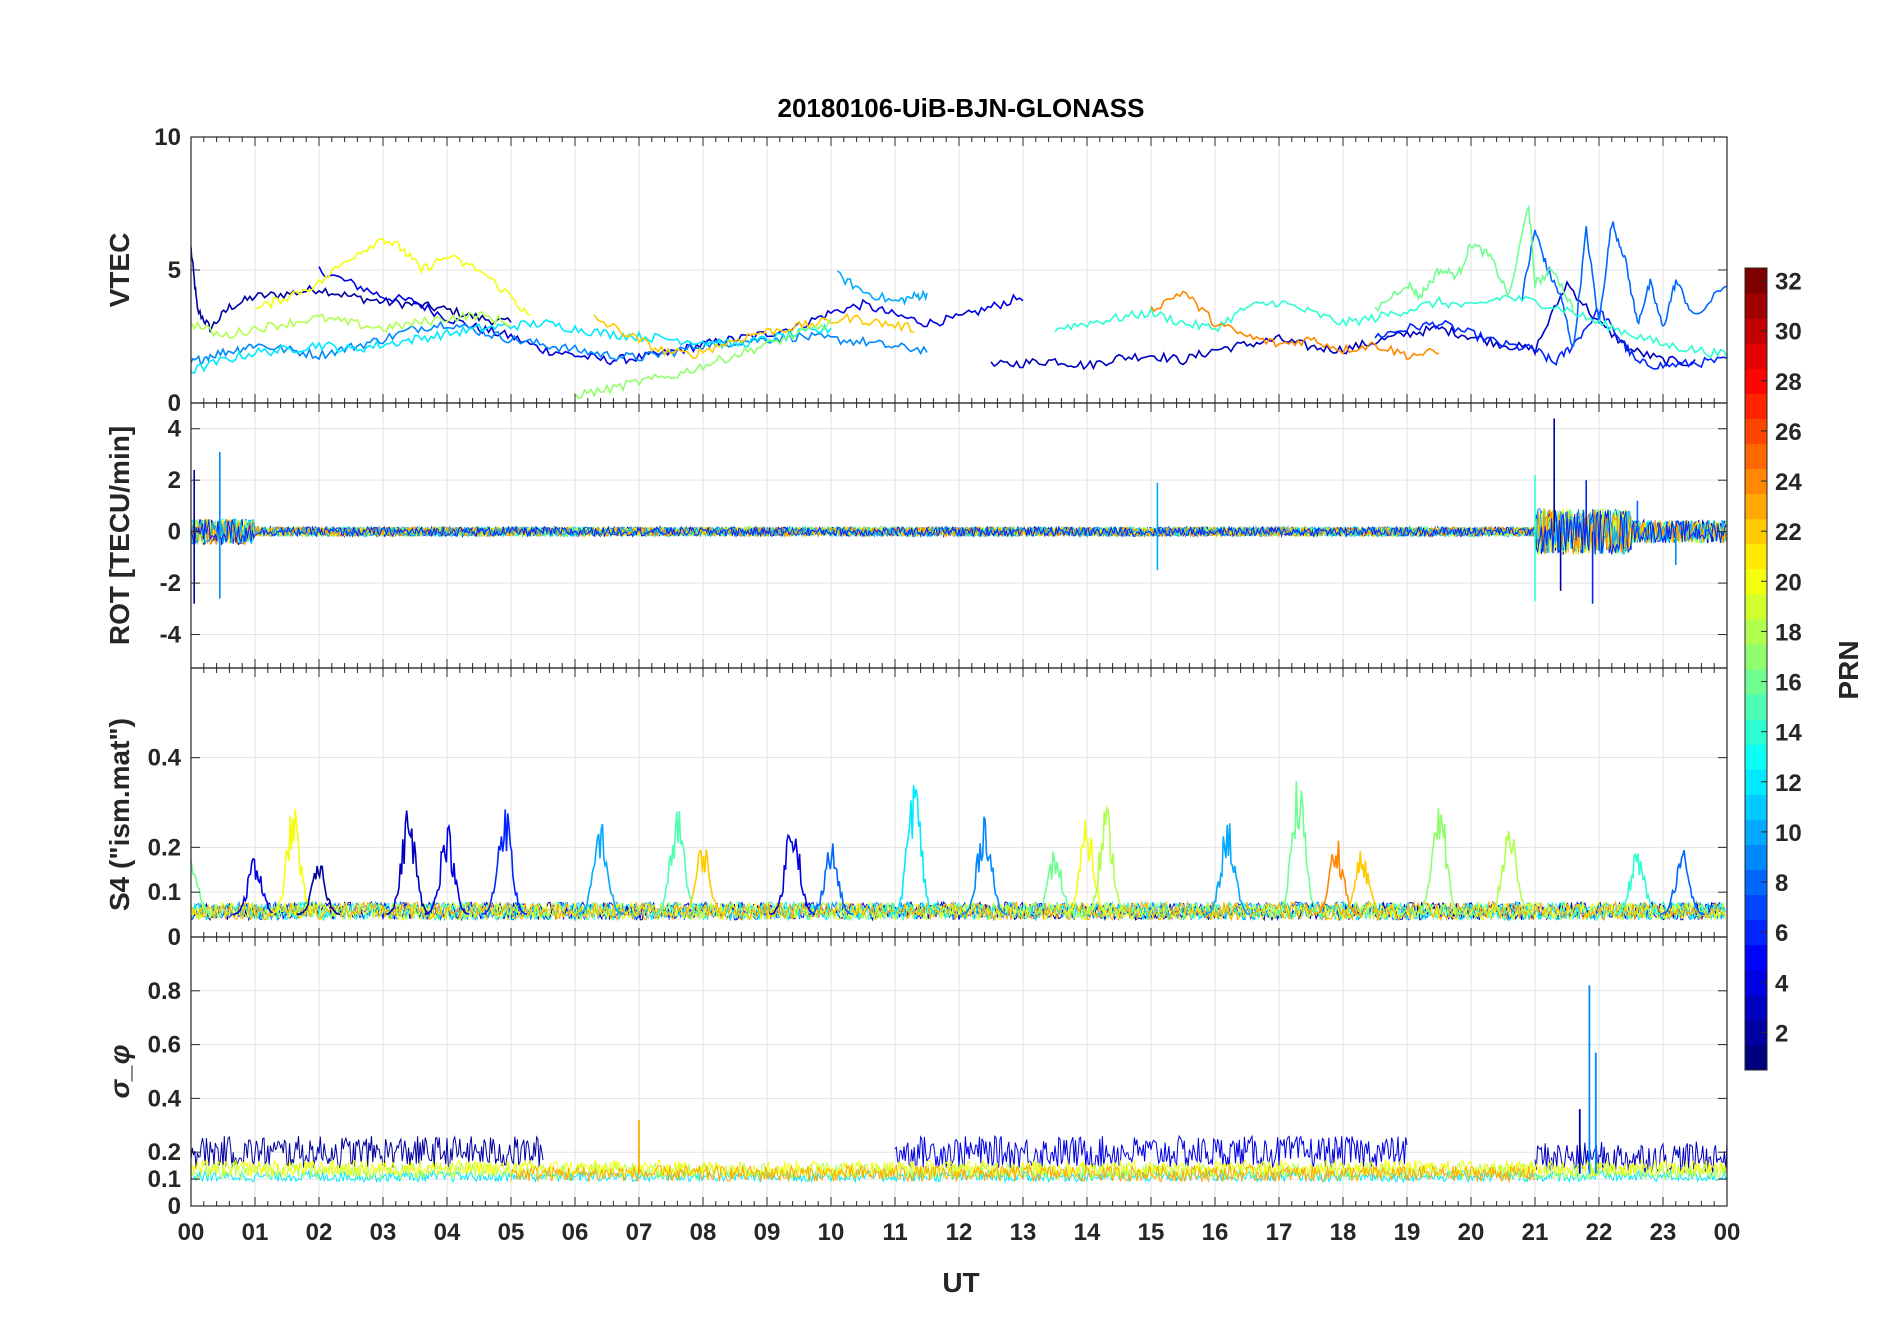 Image resolution: width=1902 pixels, height=1330 pixels. What do you see at coordinates (894, 1232) in the screenshot?
I see `x-tick-label: 11` at bounding box center [894, 1232].